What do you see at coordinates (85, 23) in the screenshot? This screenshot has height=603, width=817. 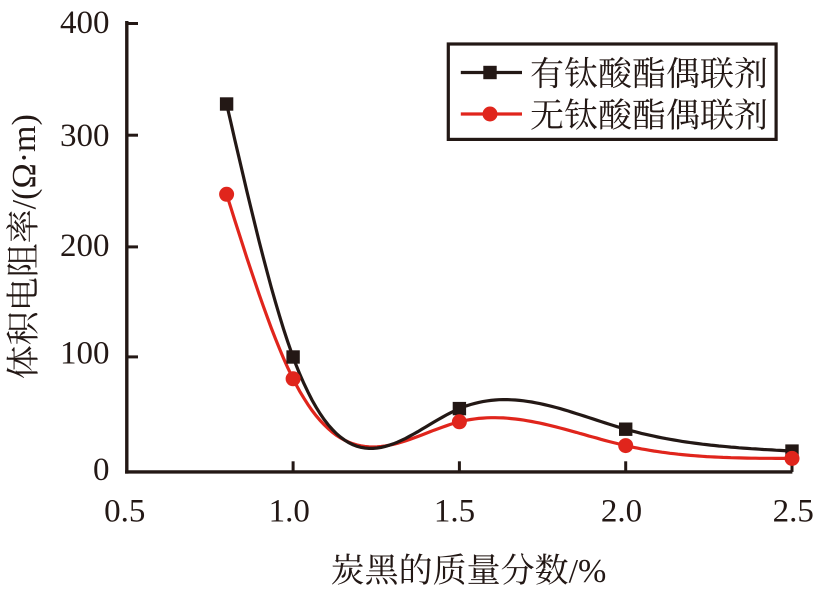 I see `svg-text: 400` at bounding box center [85, 23].